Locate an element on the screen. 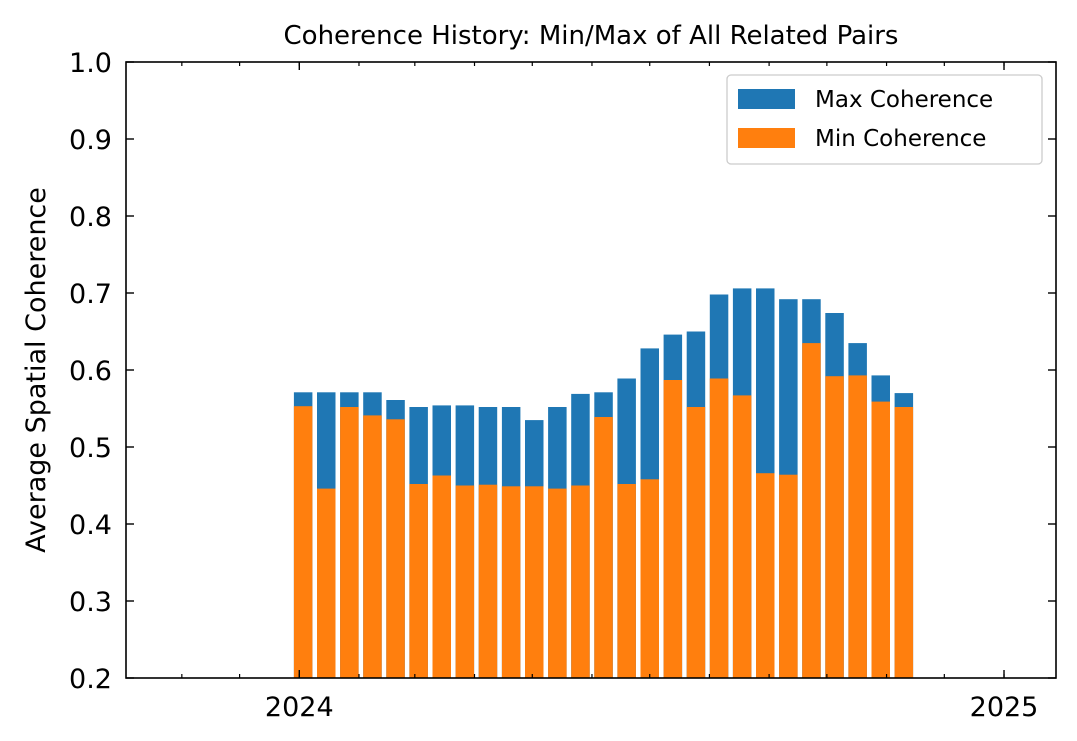 Image resolution: width=1077 pixels, height=741 pixels. legend-swatch-max is located at coordinates (766, 99).